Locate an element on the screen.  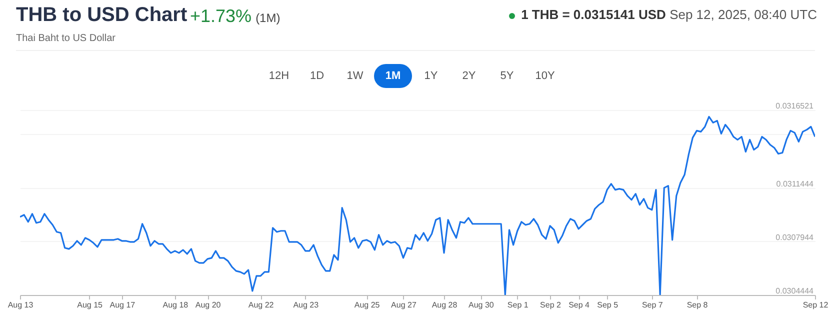
x-tick-label: Aug 22 is located at coordinates (261, 305).